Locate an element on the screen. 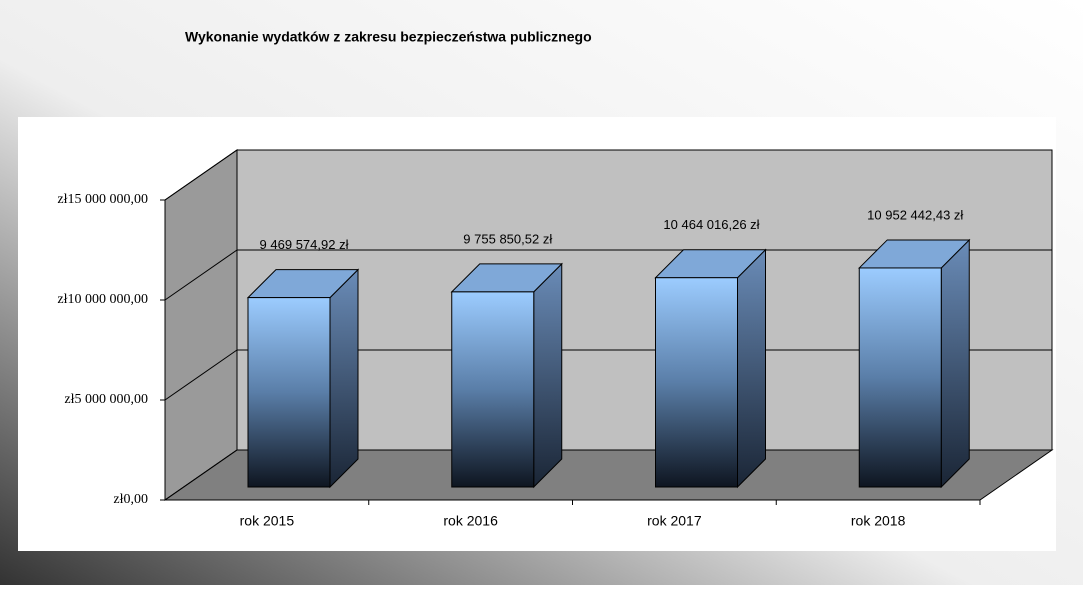 The height and width of the screenshot is (590, 1083). x-tick-label: rok 2017 is located at coordinates (674, 521).